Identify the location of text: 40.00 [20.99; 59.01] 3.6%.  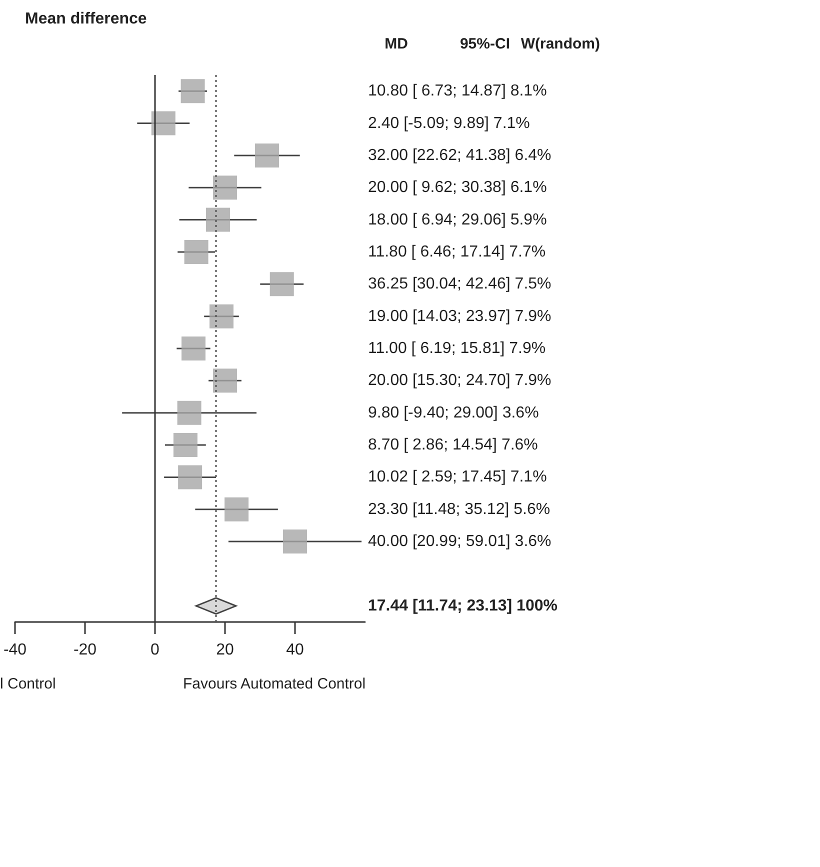
(460, 541).